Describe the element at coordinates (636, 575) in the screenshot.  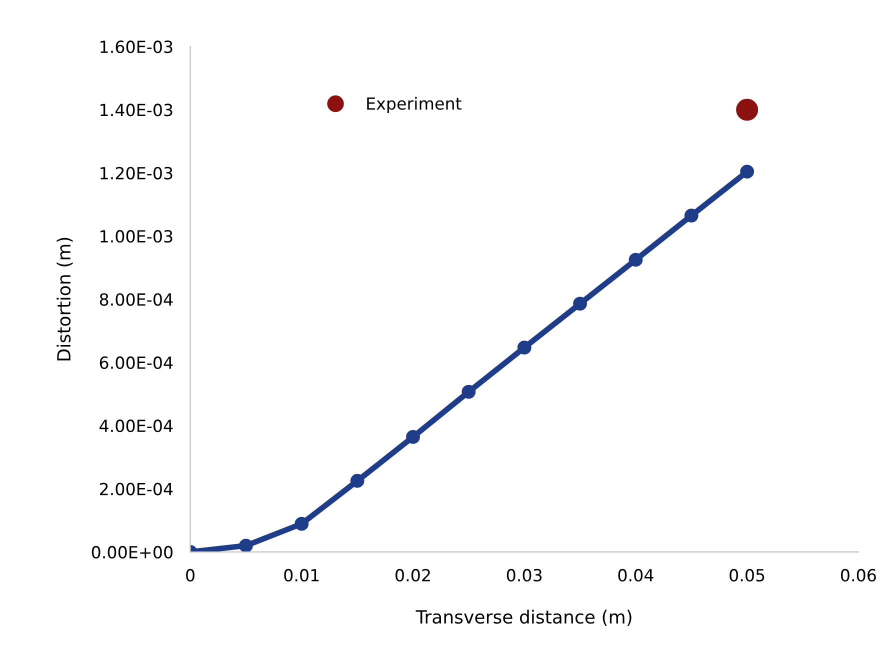
I see `x-tick-label: 0.04` at that location.